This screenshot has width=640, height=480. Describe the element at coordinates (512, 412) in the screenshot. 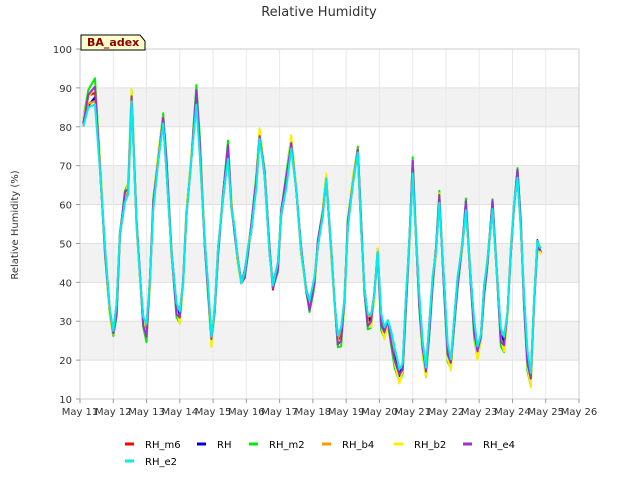

I see `x-tick-label: May 24` at that location.